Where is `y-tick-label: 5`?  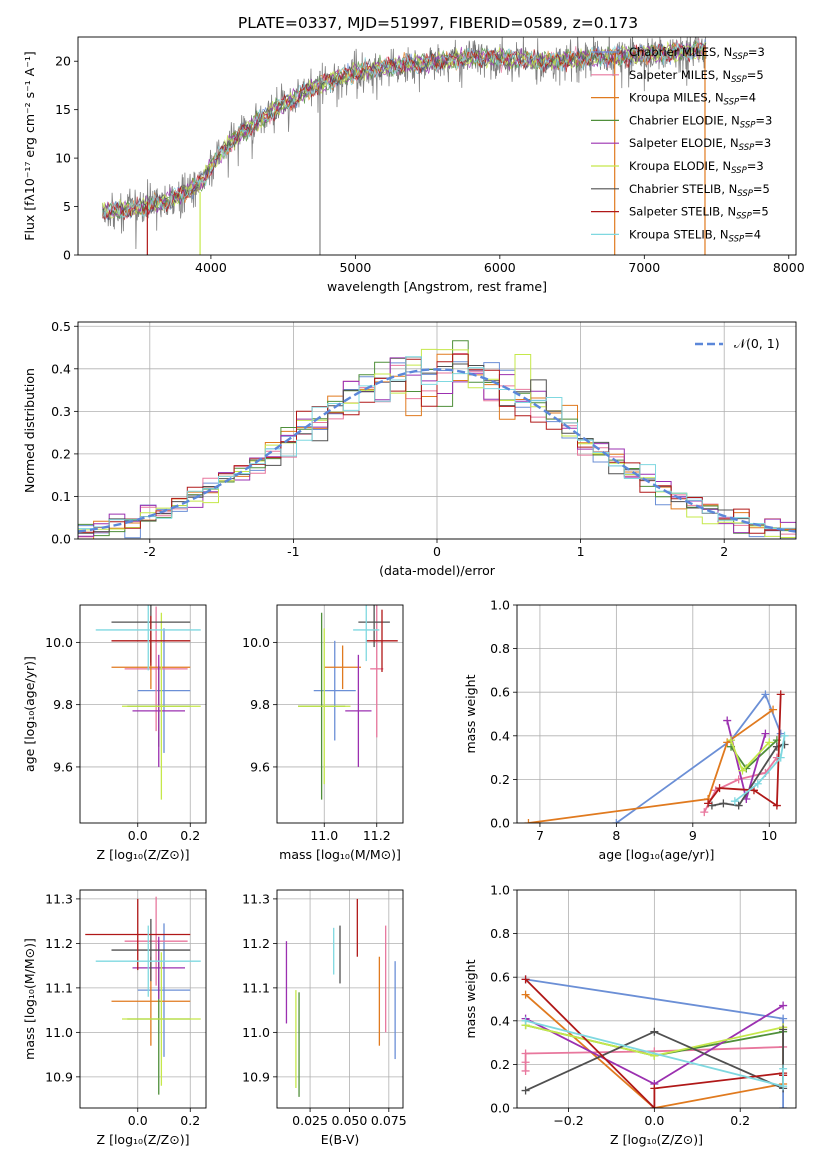 y-tick-label: 5 is located at coordinates (67, 206).